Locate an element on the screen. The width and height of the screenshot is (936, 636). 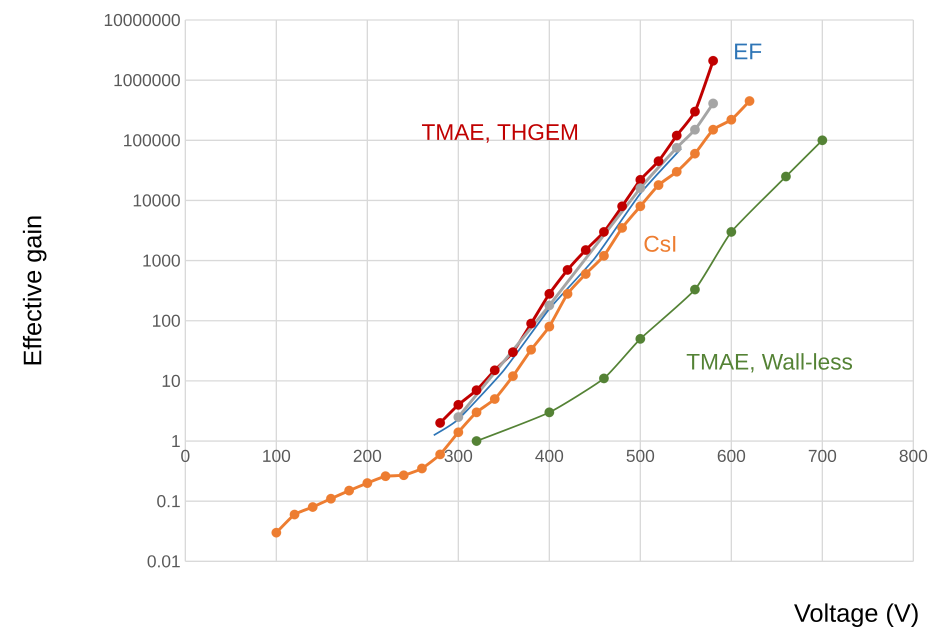
y-tick-label: 1000000 is located at coordinates (147, 80).